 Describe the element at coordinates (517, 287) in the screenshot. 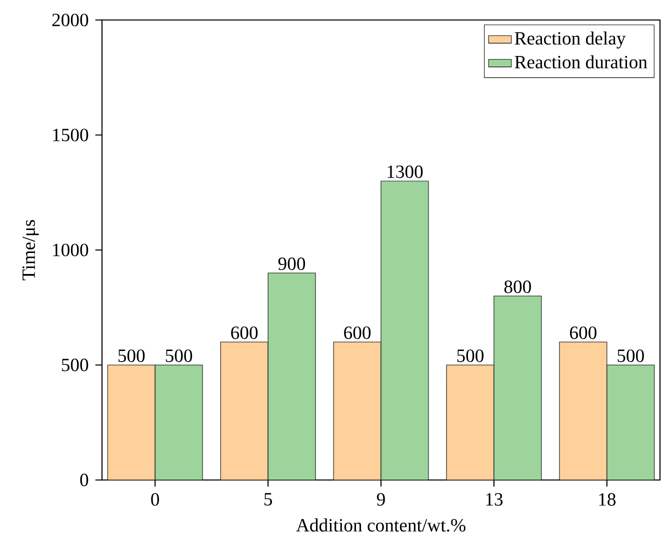

I see `data-label: 800` at that location.